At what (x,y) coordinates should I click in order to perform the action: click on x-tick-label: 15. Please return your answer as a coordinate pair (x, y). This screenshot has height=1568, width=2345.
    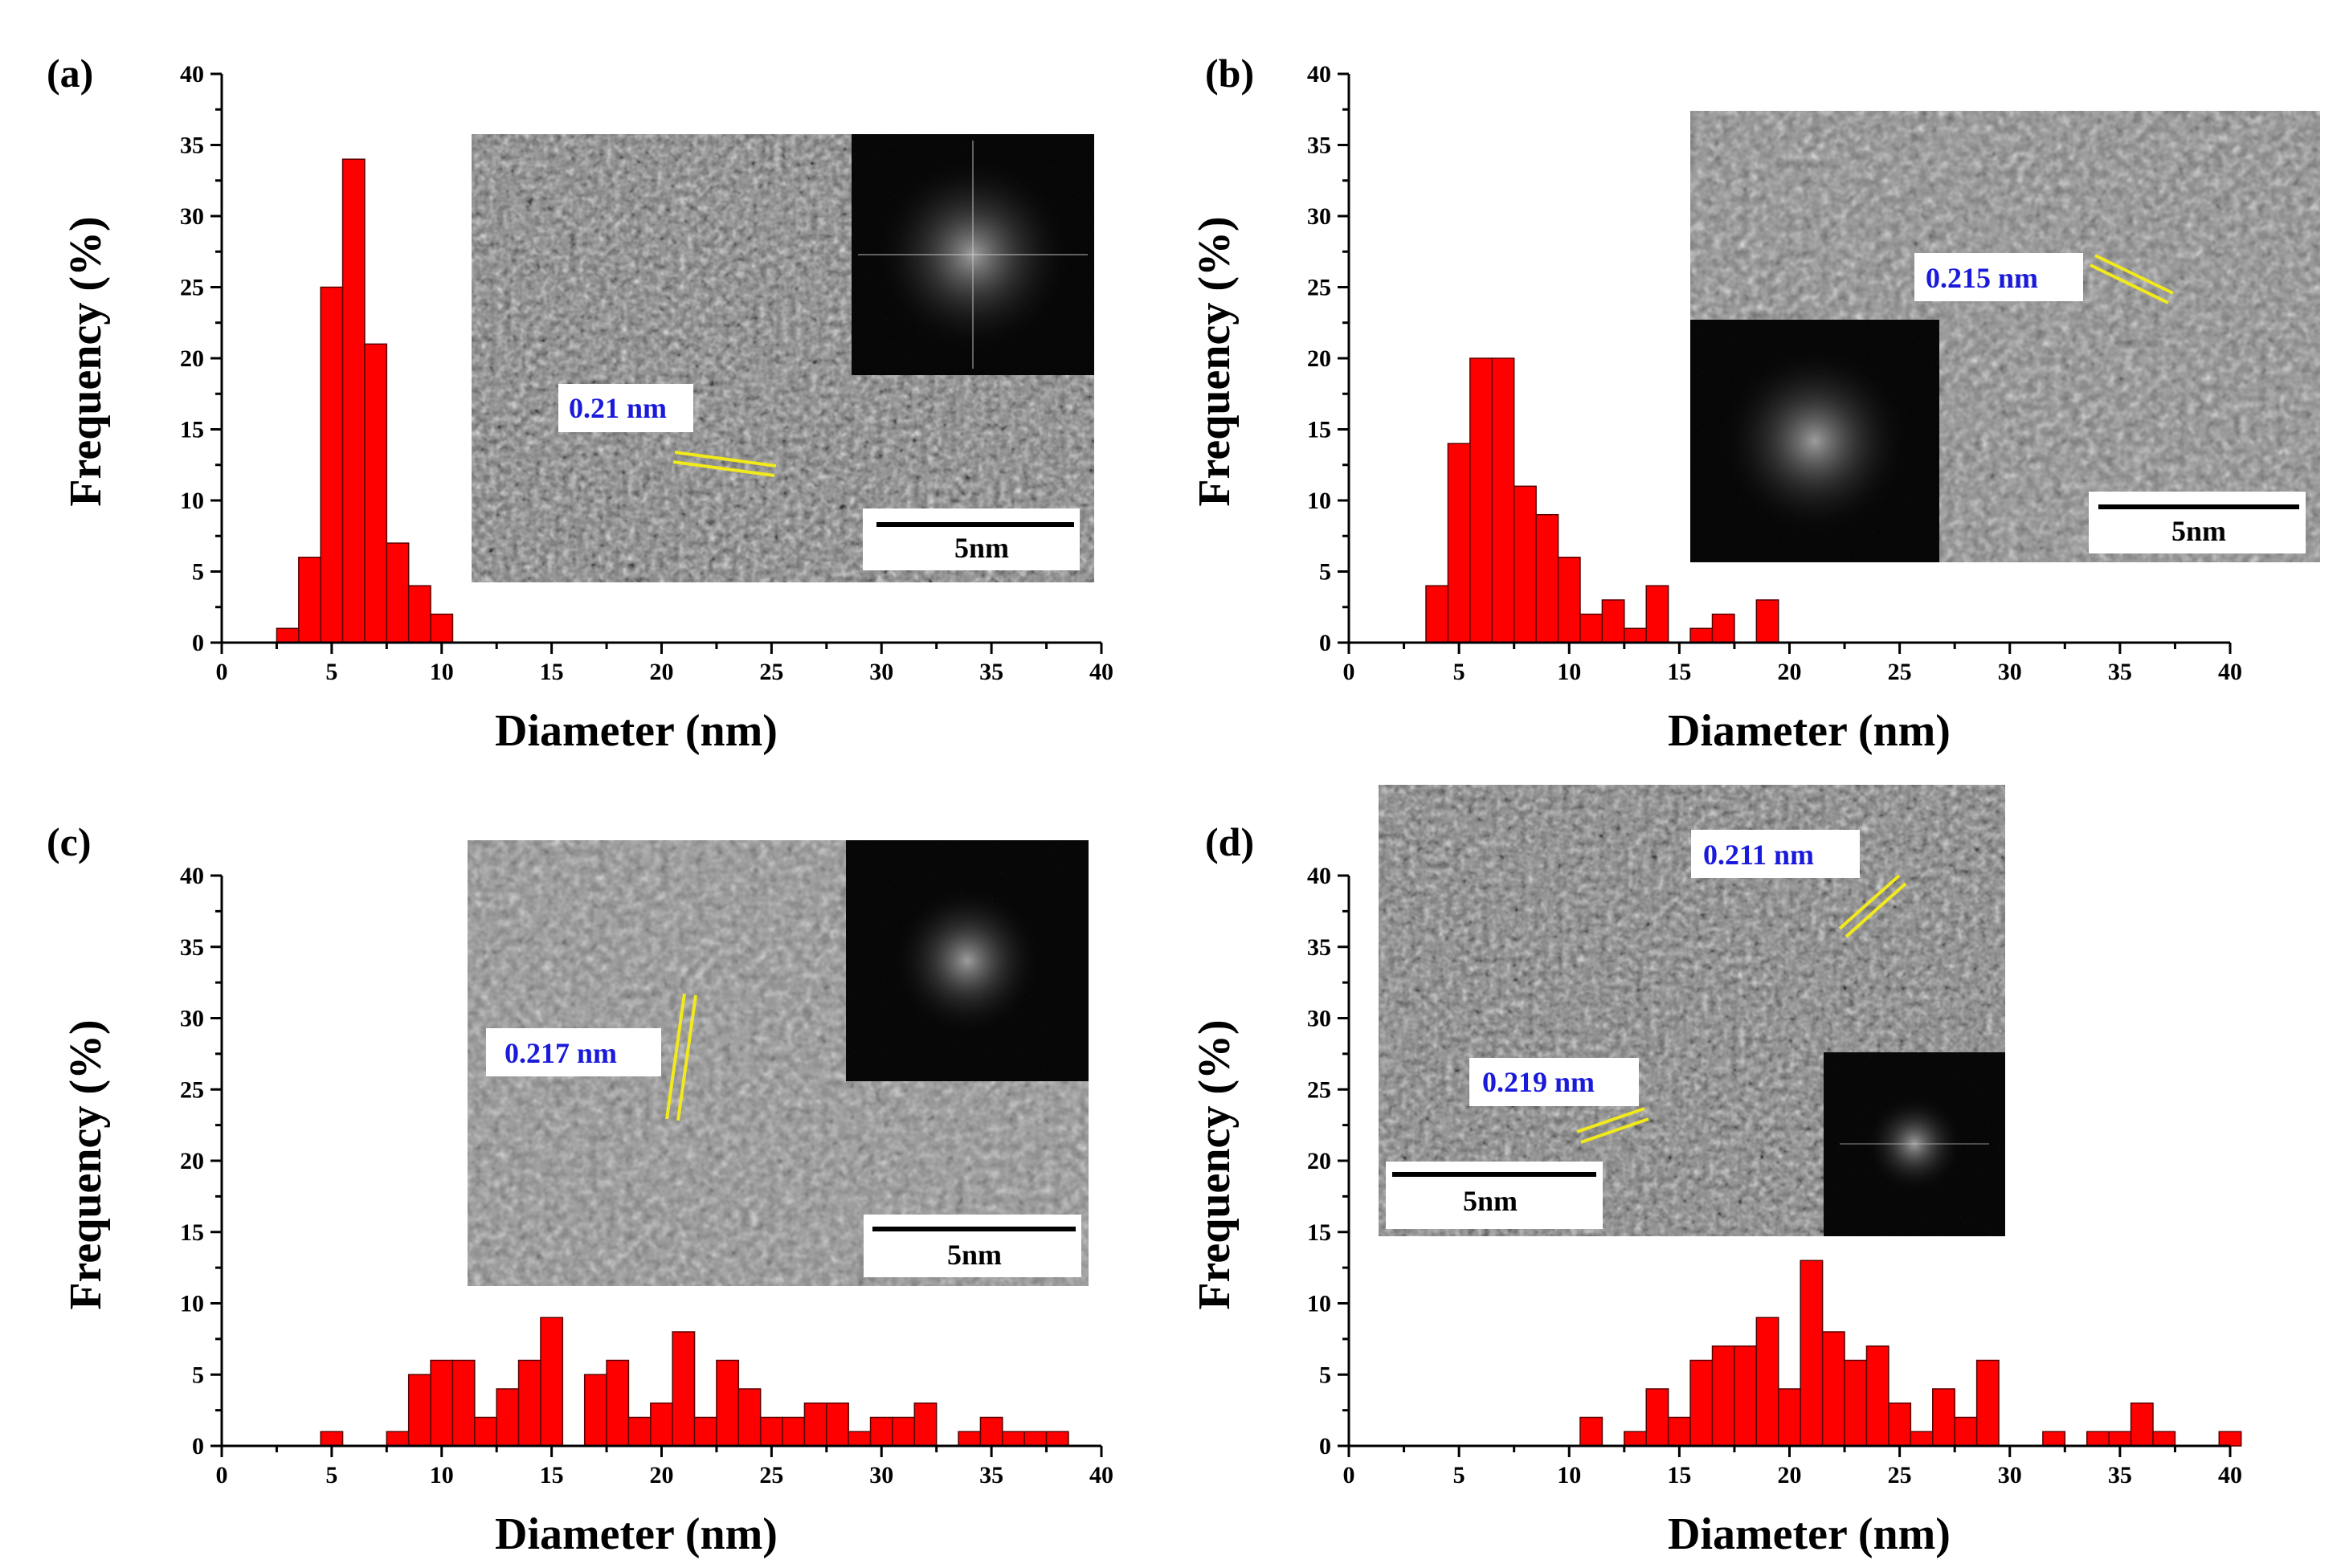
    Looking at the image, I should click on (1679, 672).